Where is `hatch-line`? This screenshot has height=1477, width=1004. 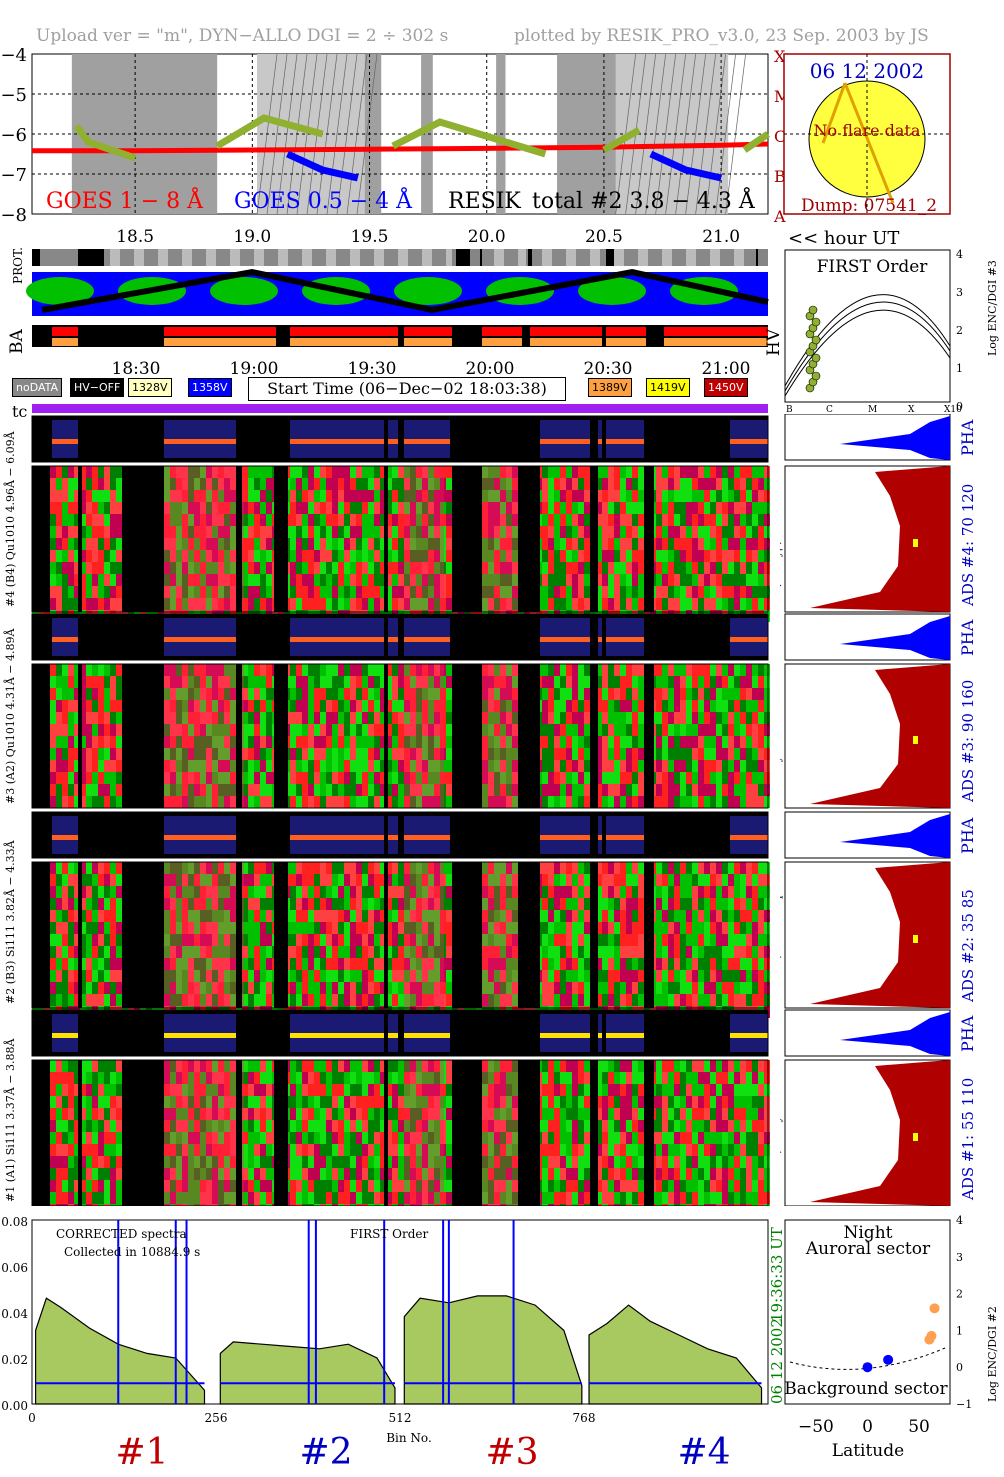
hatch-line is located at coordinates (715, 134).